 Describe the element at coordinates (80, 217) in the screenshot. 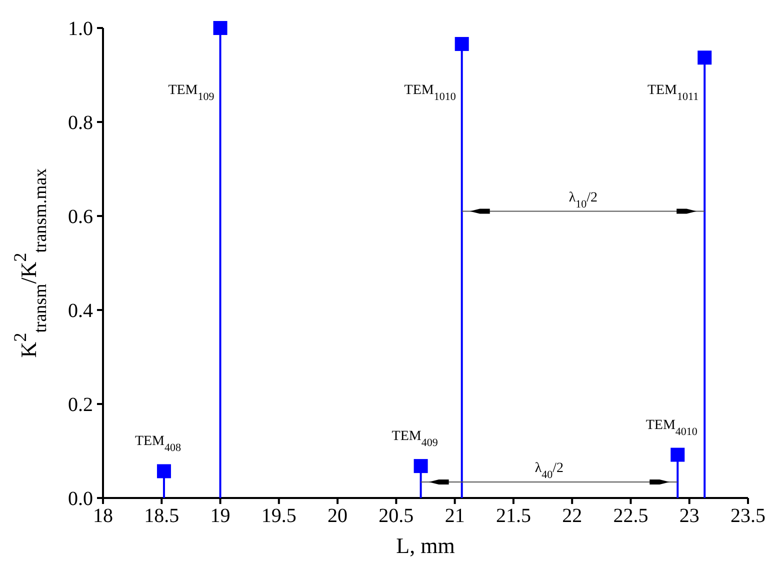

I see `y-tick-label: 0.6` at that location.